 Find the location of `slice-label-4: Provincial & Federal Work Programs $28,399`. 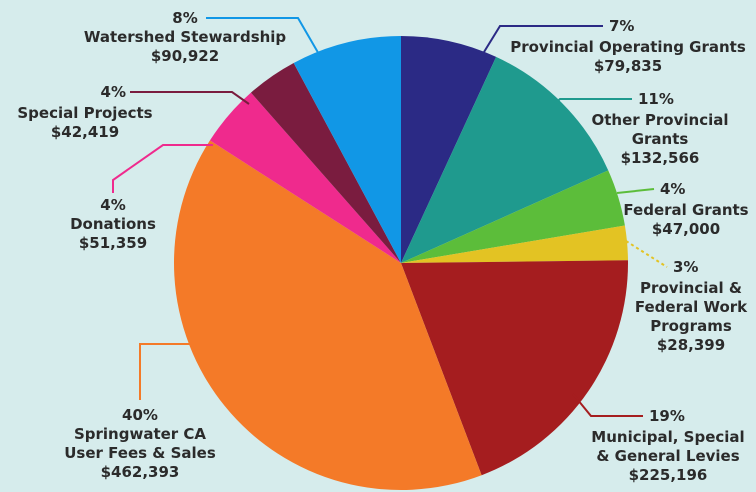

slice-label-4: Provincial & Federal Work Programs $28,399 is located at coordinates (691, 316).